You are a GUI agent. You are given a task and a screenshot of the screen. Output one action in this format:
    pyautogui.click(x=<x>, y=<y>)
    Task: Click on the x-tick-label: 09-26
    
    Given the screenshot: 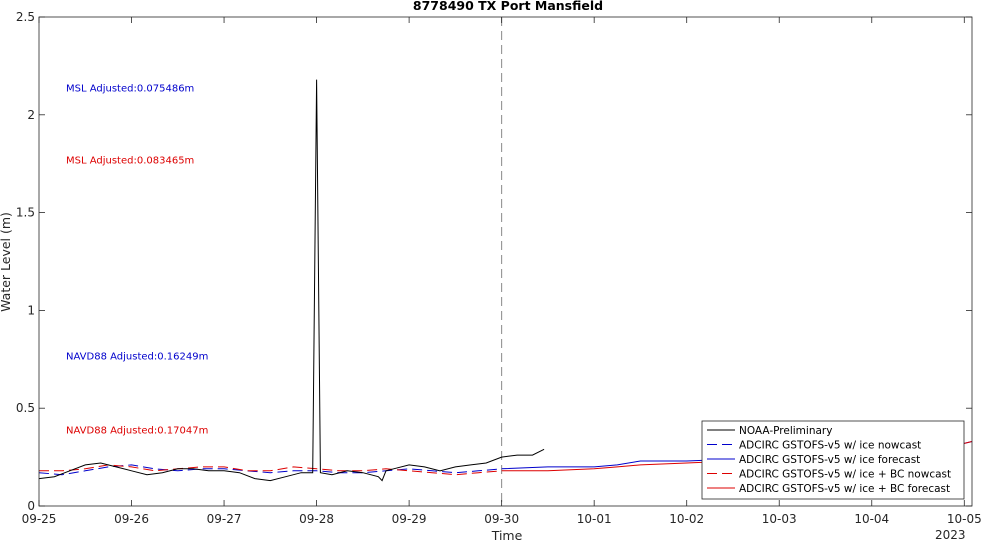 What is the action you would take?
    pyautogui.click(x=131, y=519)
    